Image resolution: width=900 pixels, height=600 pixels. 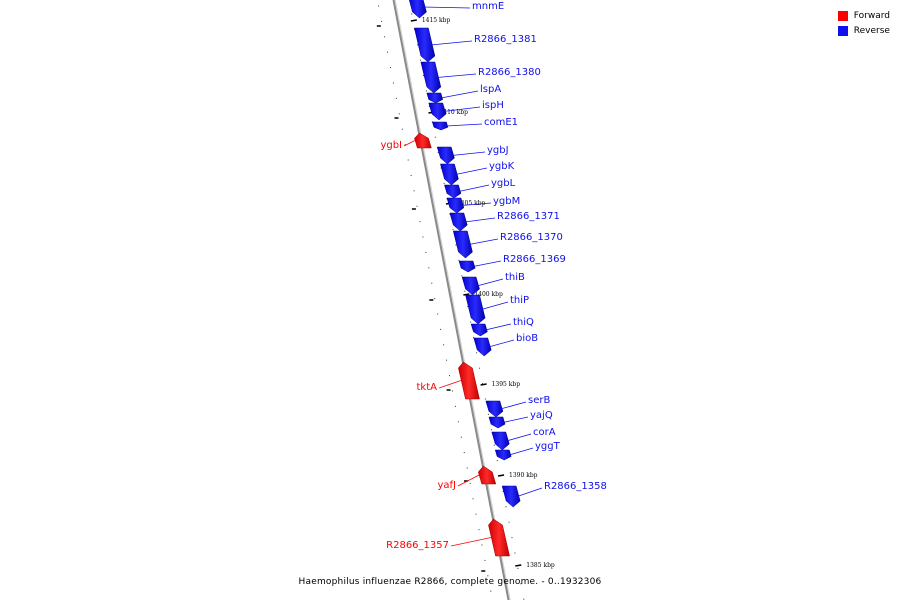 I want to click on gene-ygbK: ygbK, so click(x=477, y=173).